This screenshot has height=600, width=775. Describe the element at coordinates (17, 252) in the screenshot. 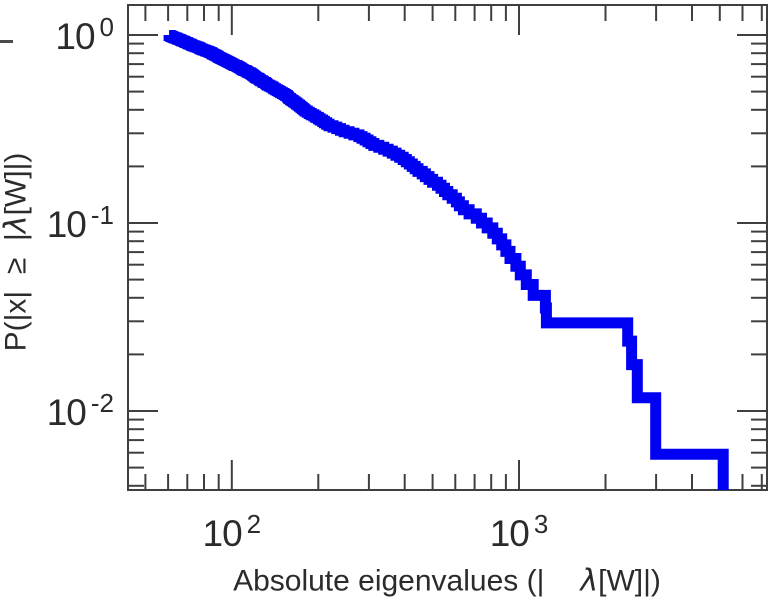

I see `y-axis-label: P(|x| ≥ |λ[W]|)` at that location.